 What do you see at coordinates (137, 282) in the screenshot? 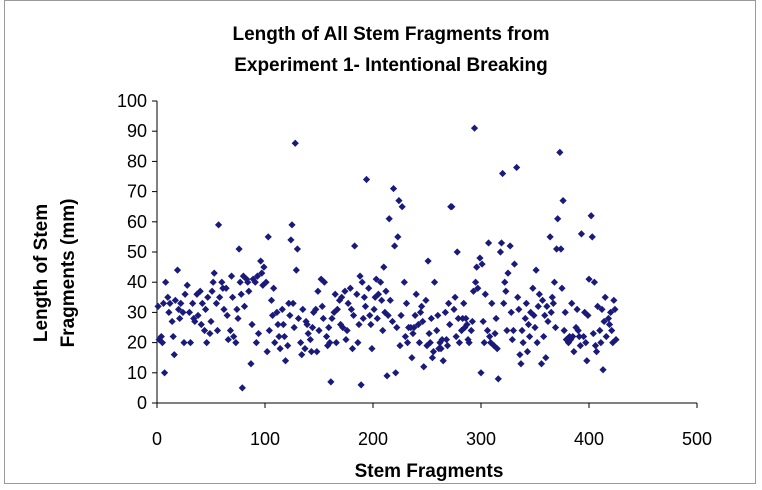
I see `y-tick-label: 40` at bounding box center [137, 282].